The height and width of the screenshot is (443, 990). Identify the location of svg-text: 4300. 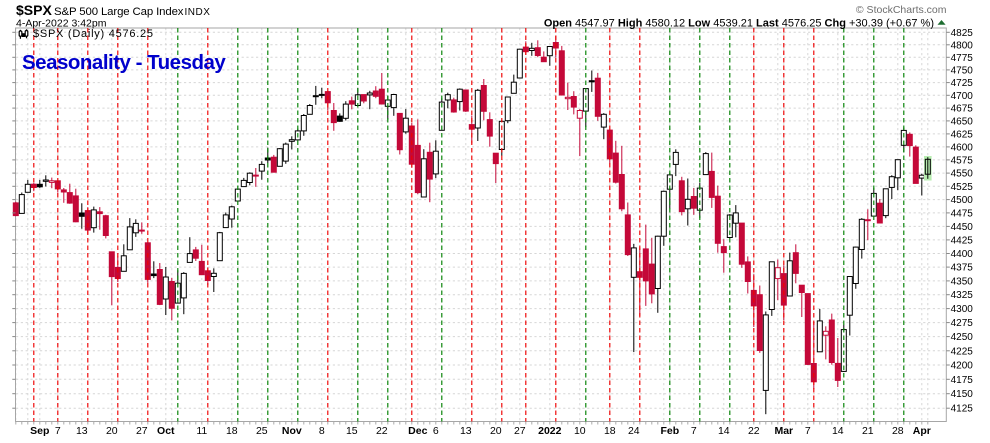
(962, 309).